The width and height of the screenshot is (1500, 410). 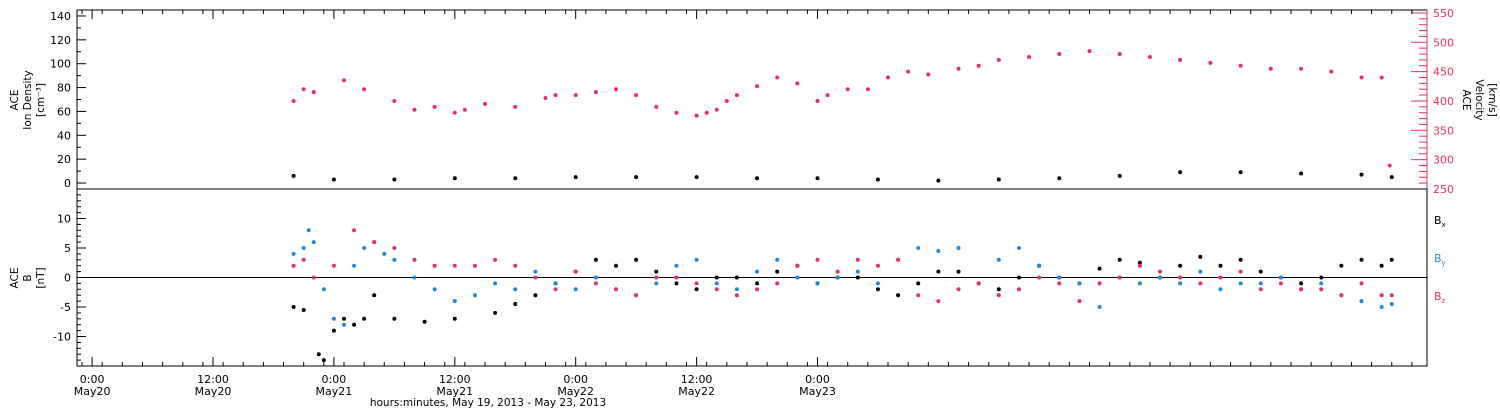 What do you see at coordinates (1492, 100) in the screenshot?
I see `velocity-ylabel-line3: [km/s]` at bounding box center [1492, 100].